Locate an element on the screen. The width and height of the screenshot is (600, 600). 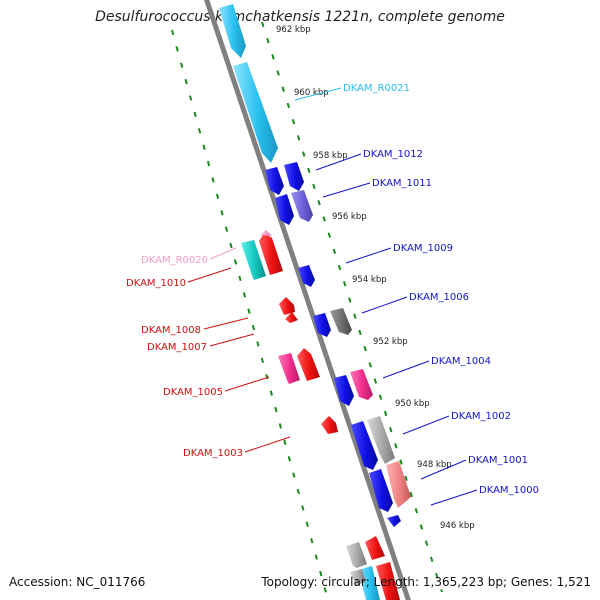
accession-label: Accession: NC_011766 is located at coordinates (77, 582).